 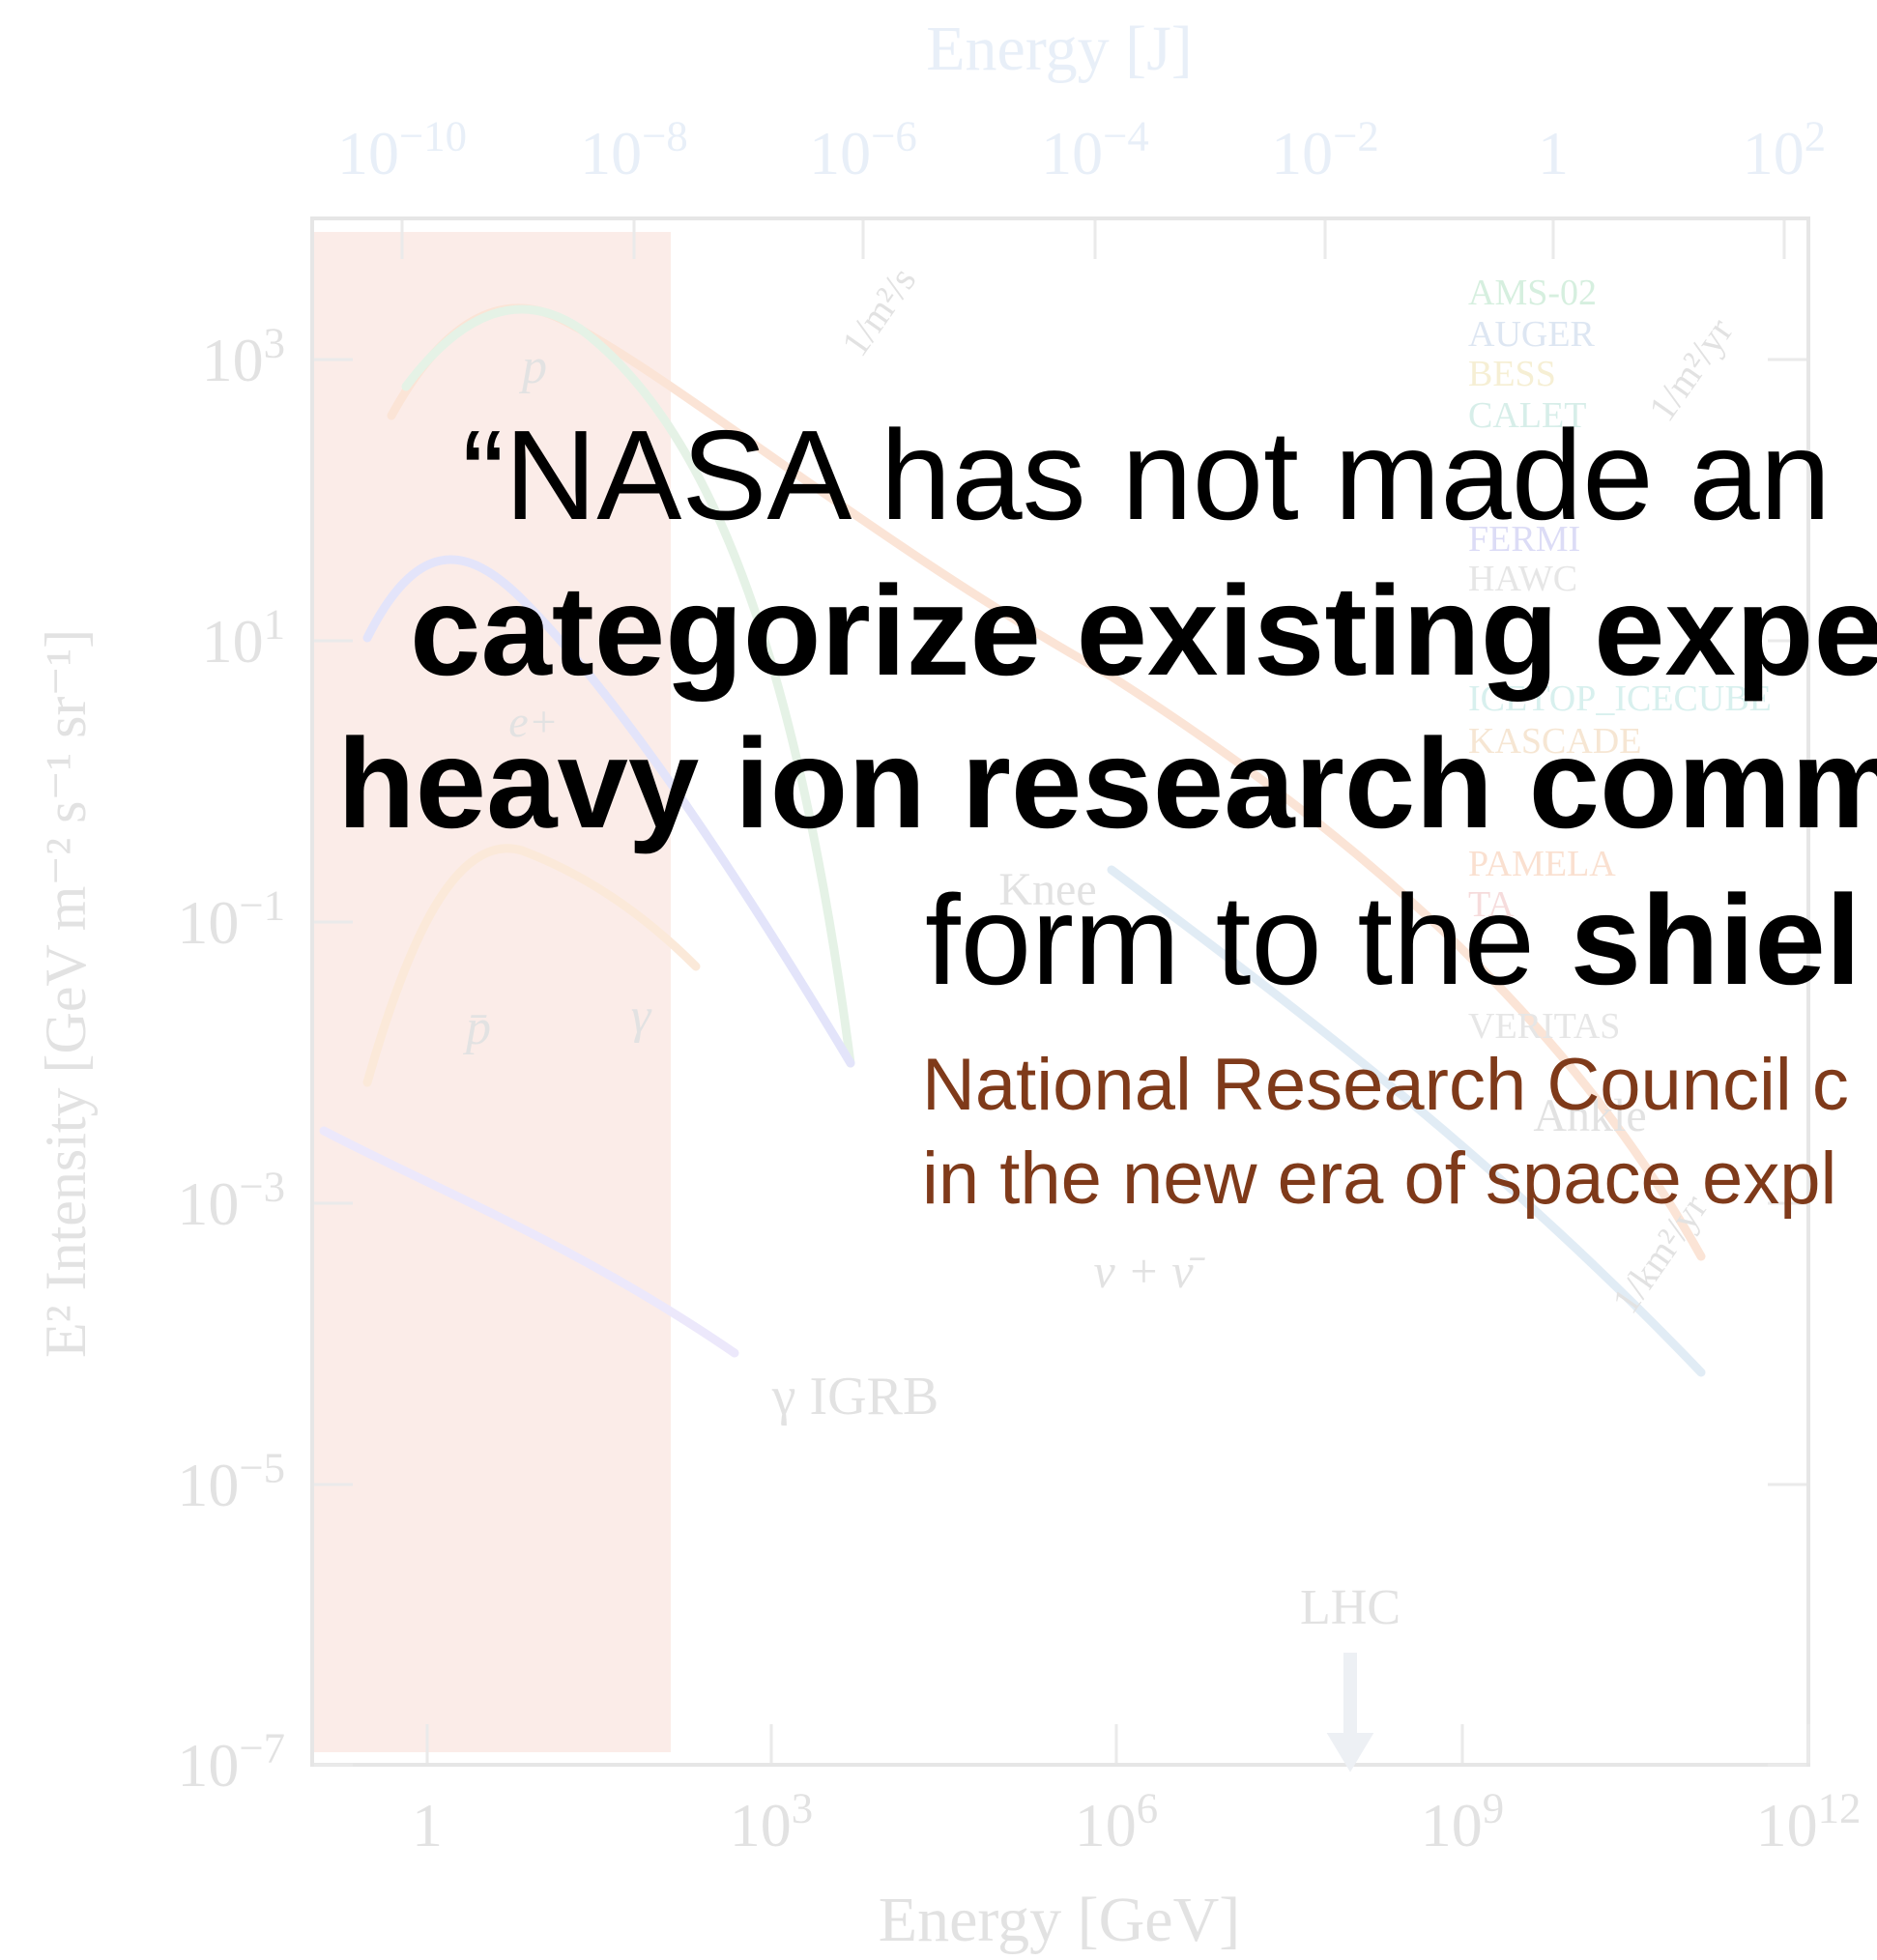 I want to click on legend-entry: FERMI, so click(x=1524, y=539).